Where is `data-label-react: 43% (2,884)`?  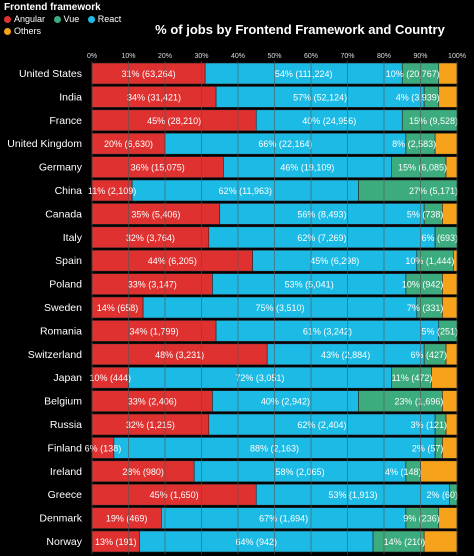
data-label-react: 43% (2,884) is located at coordinates (345, 355).